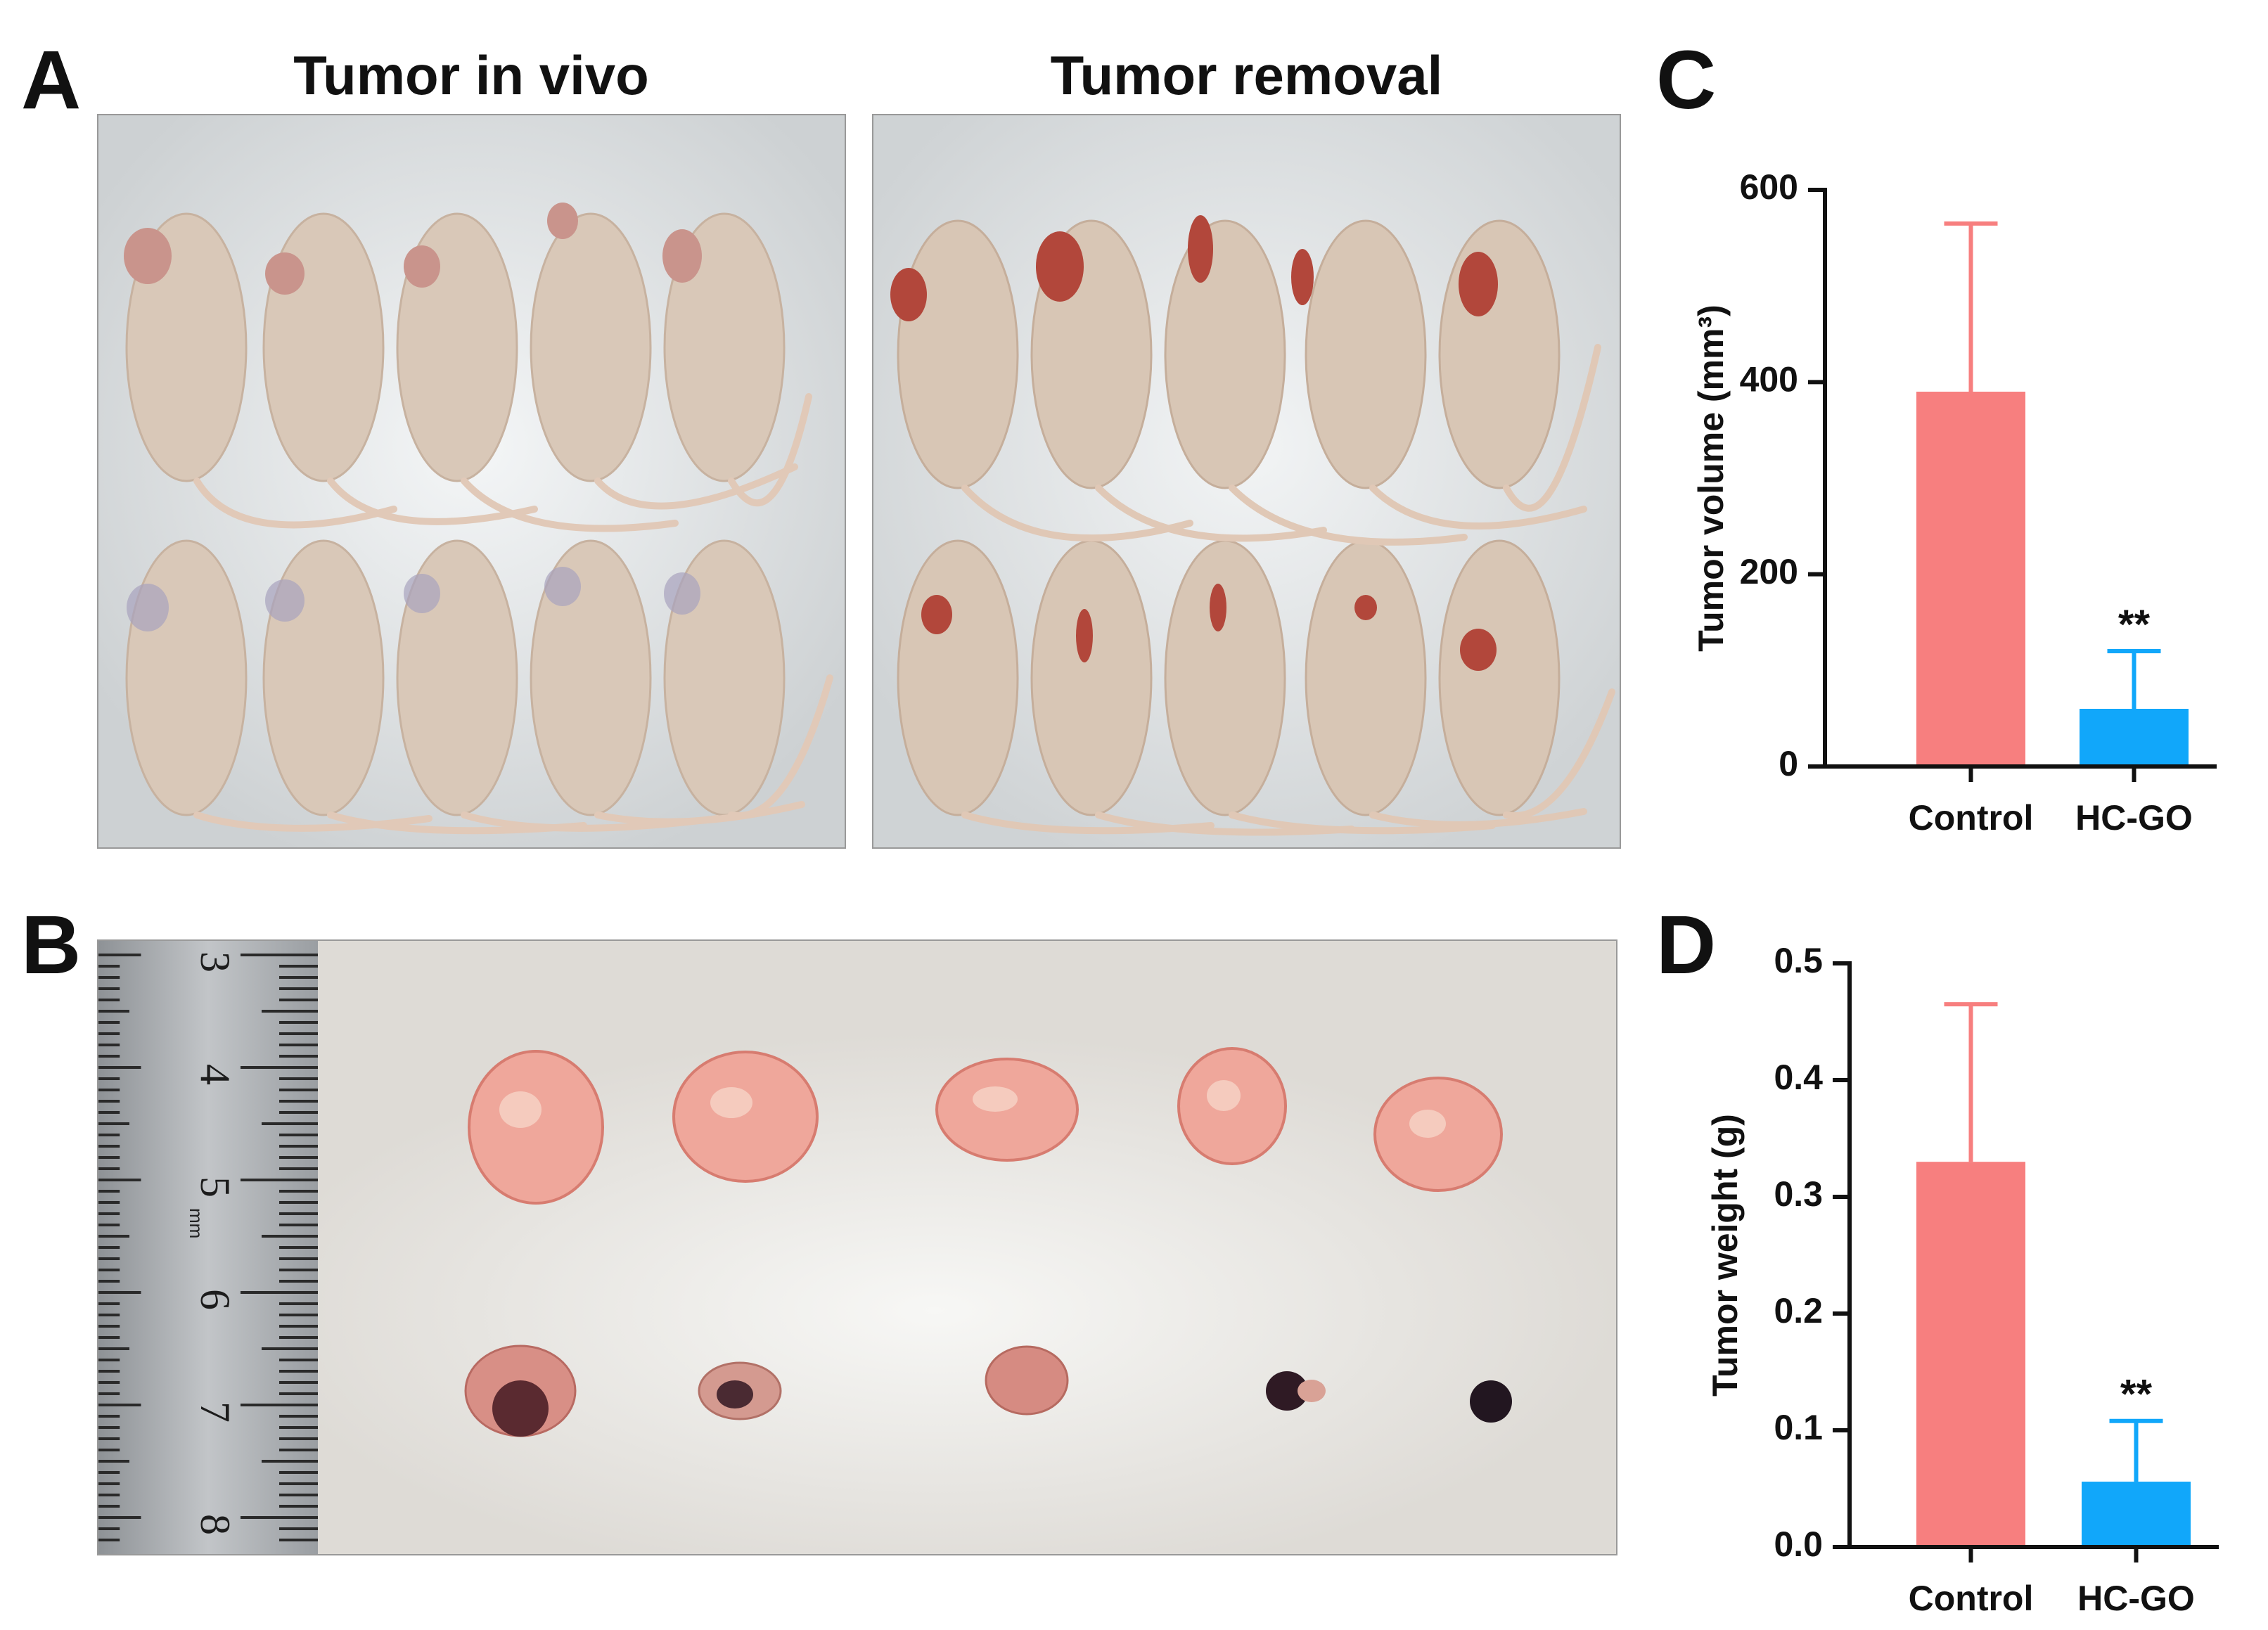 This screenshot has width=2268, height=1630. I want to click on ruler: 3 4 5 6 7 8 mm, so click(208, 1247).